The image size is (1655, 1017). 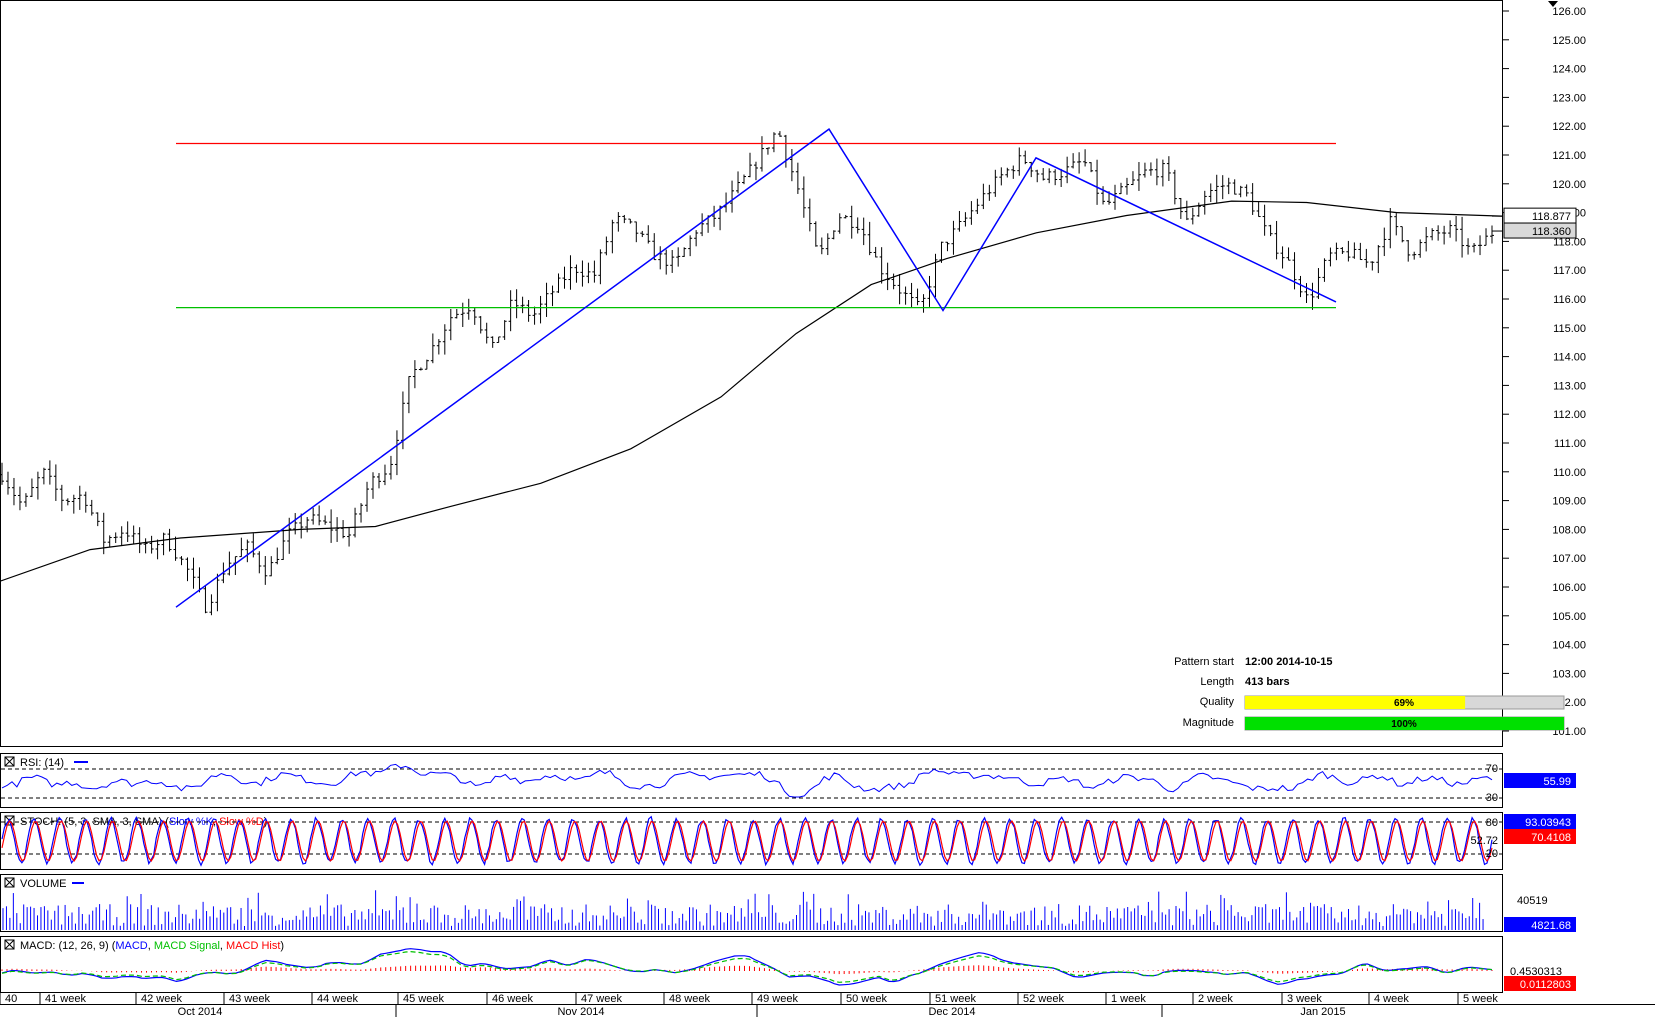 What do you see at coordinates (1540, 780) in the screenshot?
I see `rsi-badge-bg` at bounding box center [1540, 780].